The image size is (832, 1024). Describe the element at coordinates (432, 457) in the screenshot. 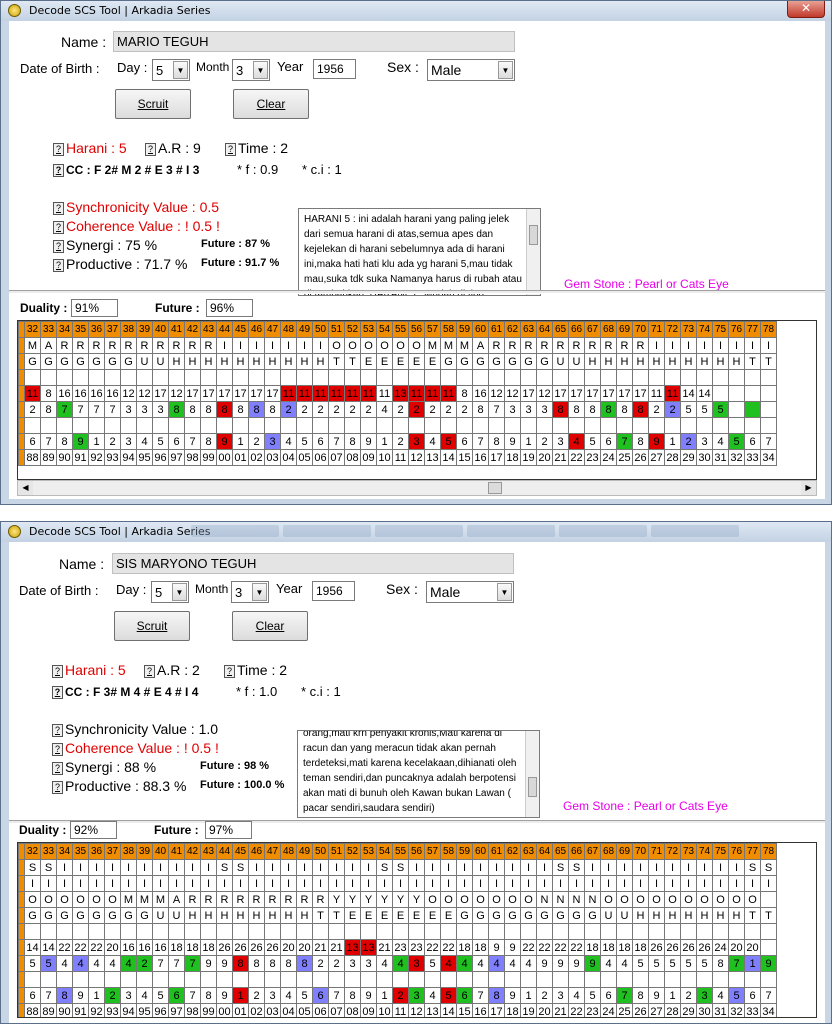

I see `grid-cell: 13` at that location.